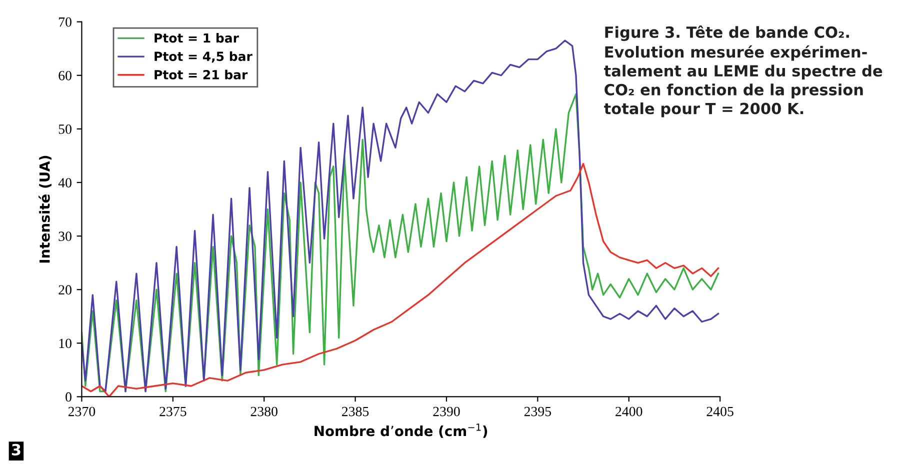 This screenshot has width=908, height=464. I want to click on y-axis-title: Intensité (UA), so click(45, 209).